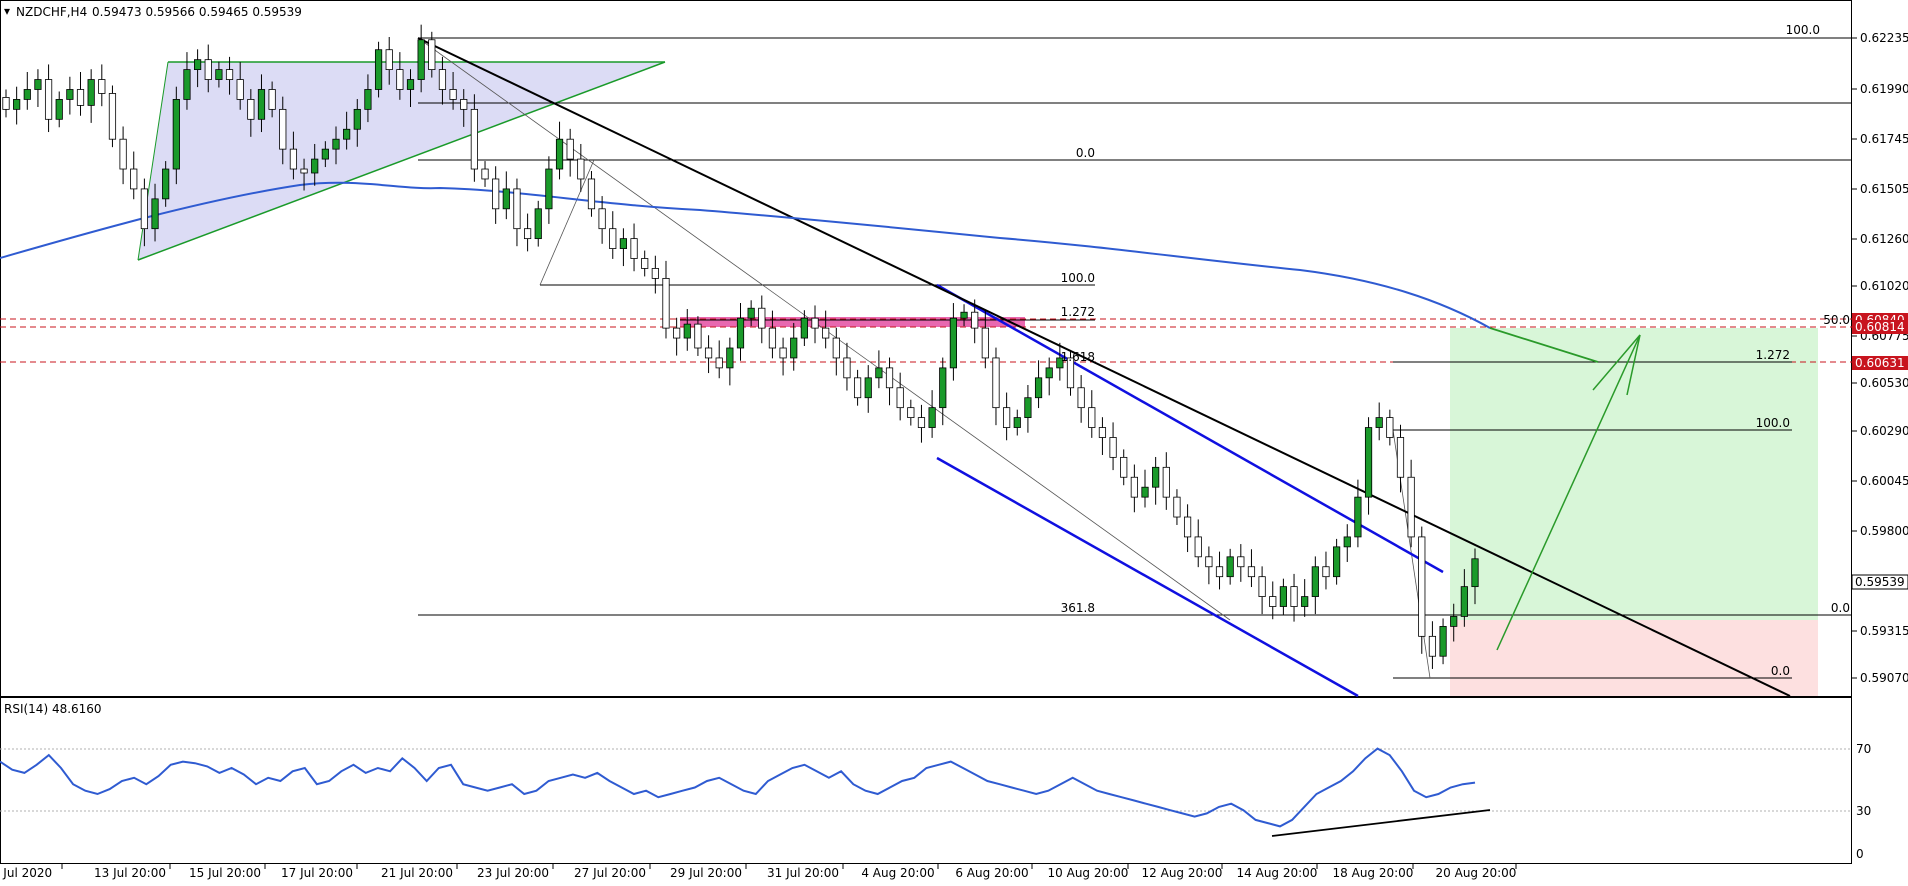  Describe the element at coordinates (1863, 811) in the screenshot. I see `rsi-tick-30: 30` at that location.